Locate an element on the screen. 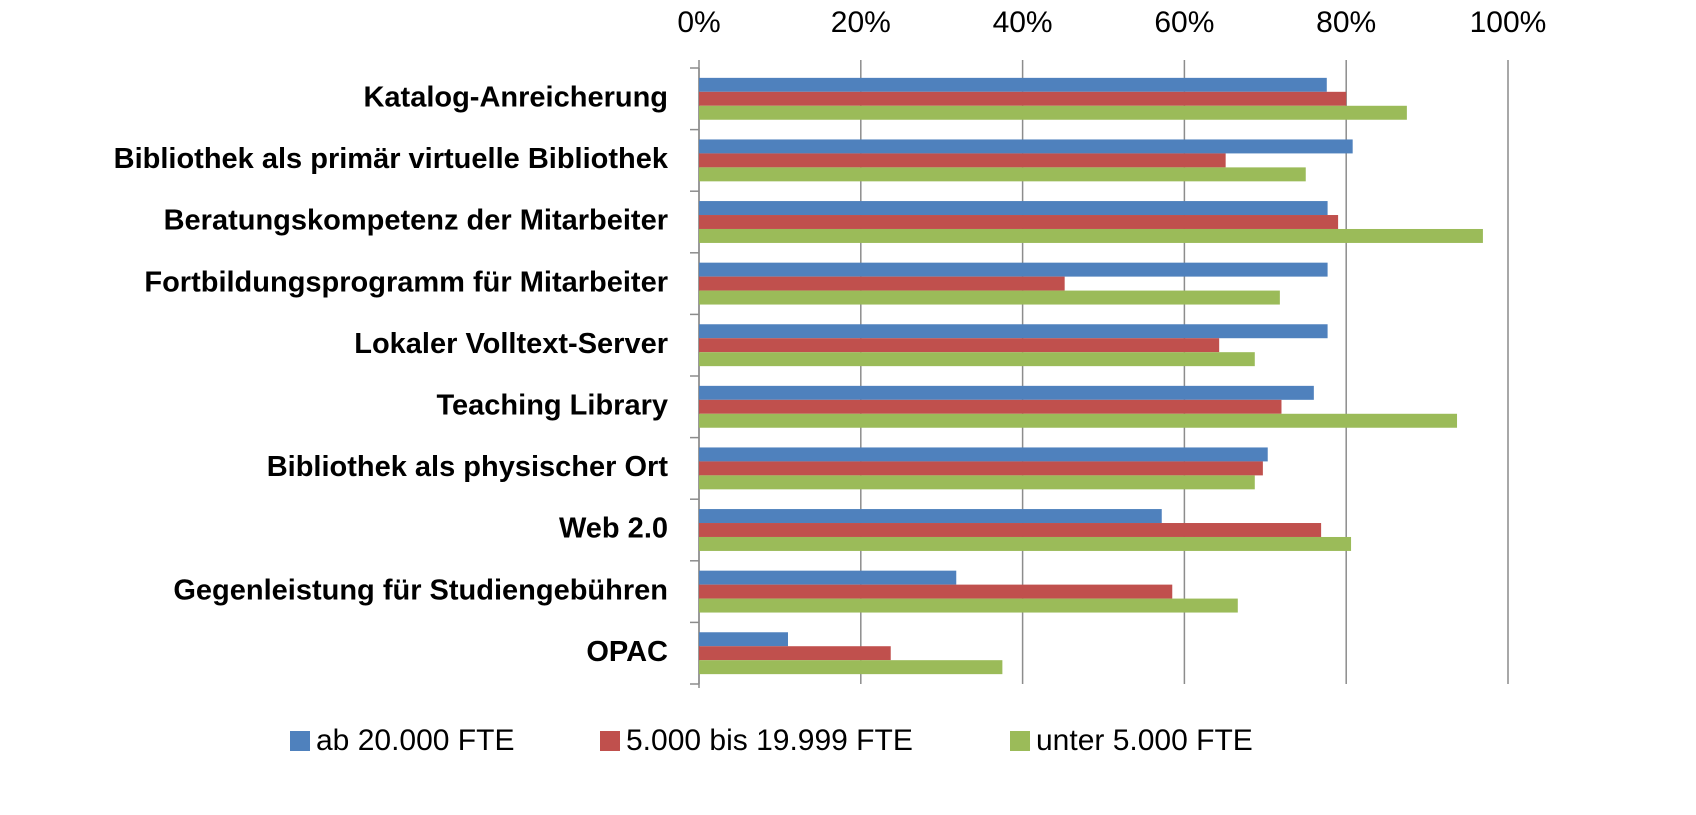 Image resolution: width=1696 pixels, height=815 pixels. y-tick-label: Web 2.0 is located at coordinates (613, 529).